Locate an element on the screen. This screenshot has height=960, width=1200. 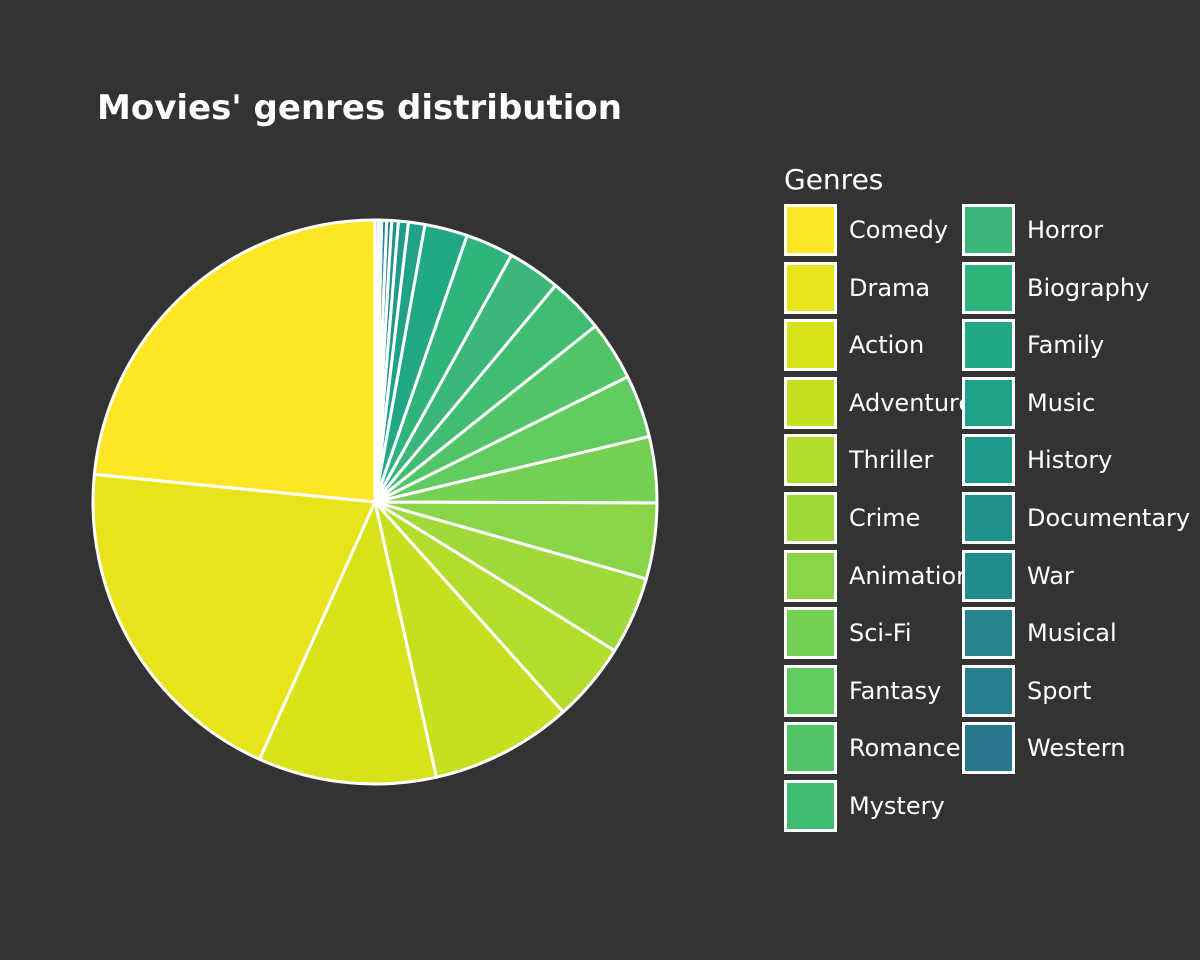
legend-label-biography: Biography is located at coordinates (1088, 287).